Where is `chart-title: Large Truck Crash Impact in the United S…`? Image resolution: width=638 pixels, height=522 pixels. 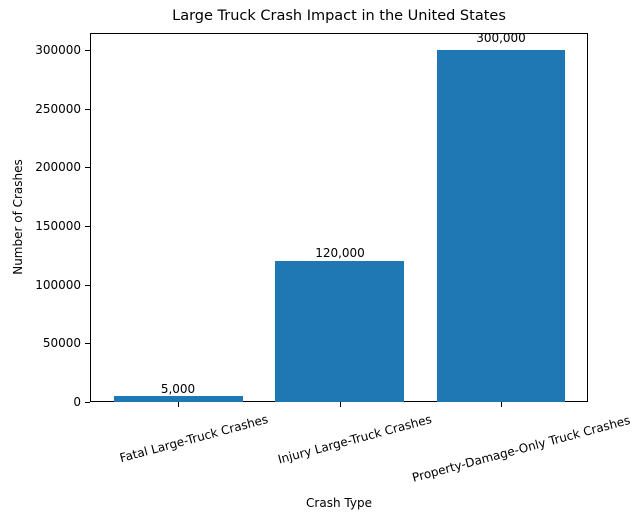 chart-title: Large Truck Crash Impact in the United S… is located at coordinates (339, 16).